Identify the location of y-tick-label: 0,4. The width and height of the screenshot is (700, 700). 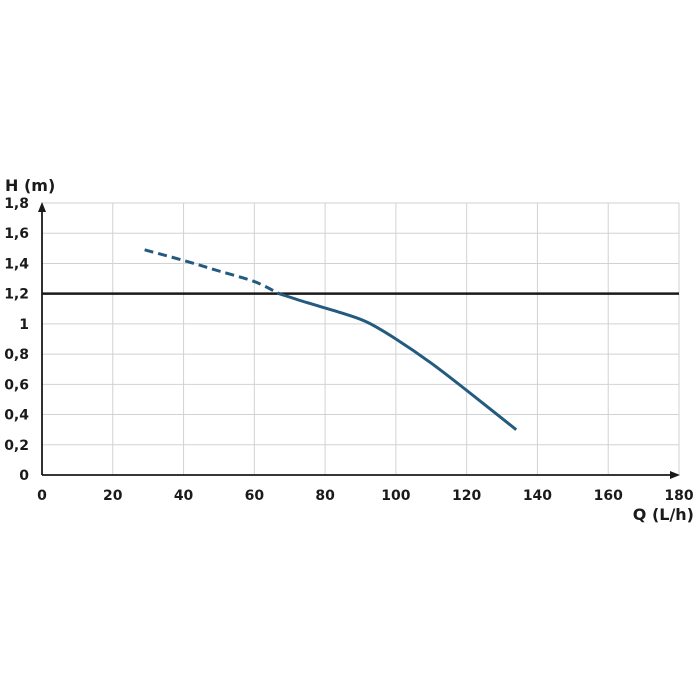
(16, 416).